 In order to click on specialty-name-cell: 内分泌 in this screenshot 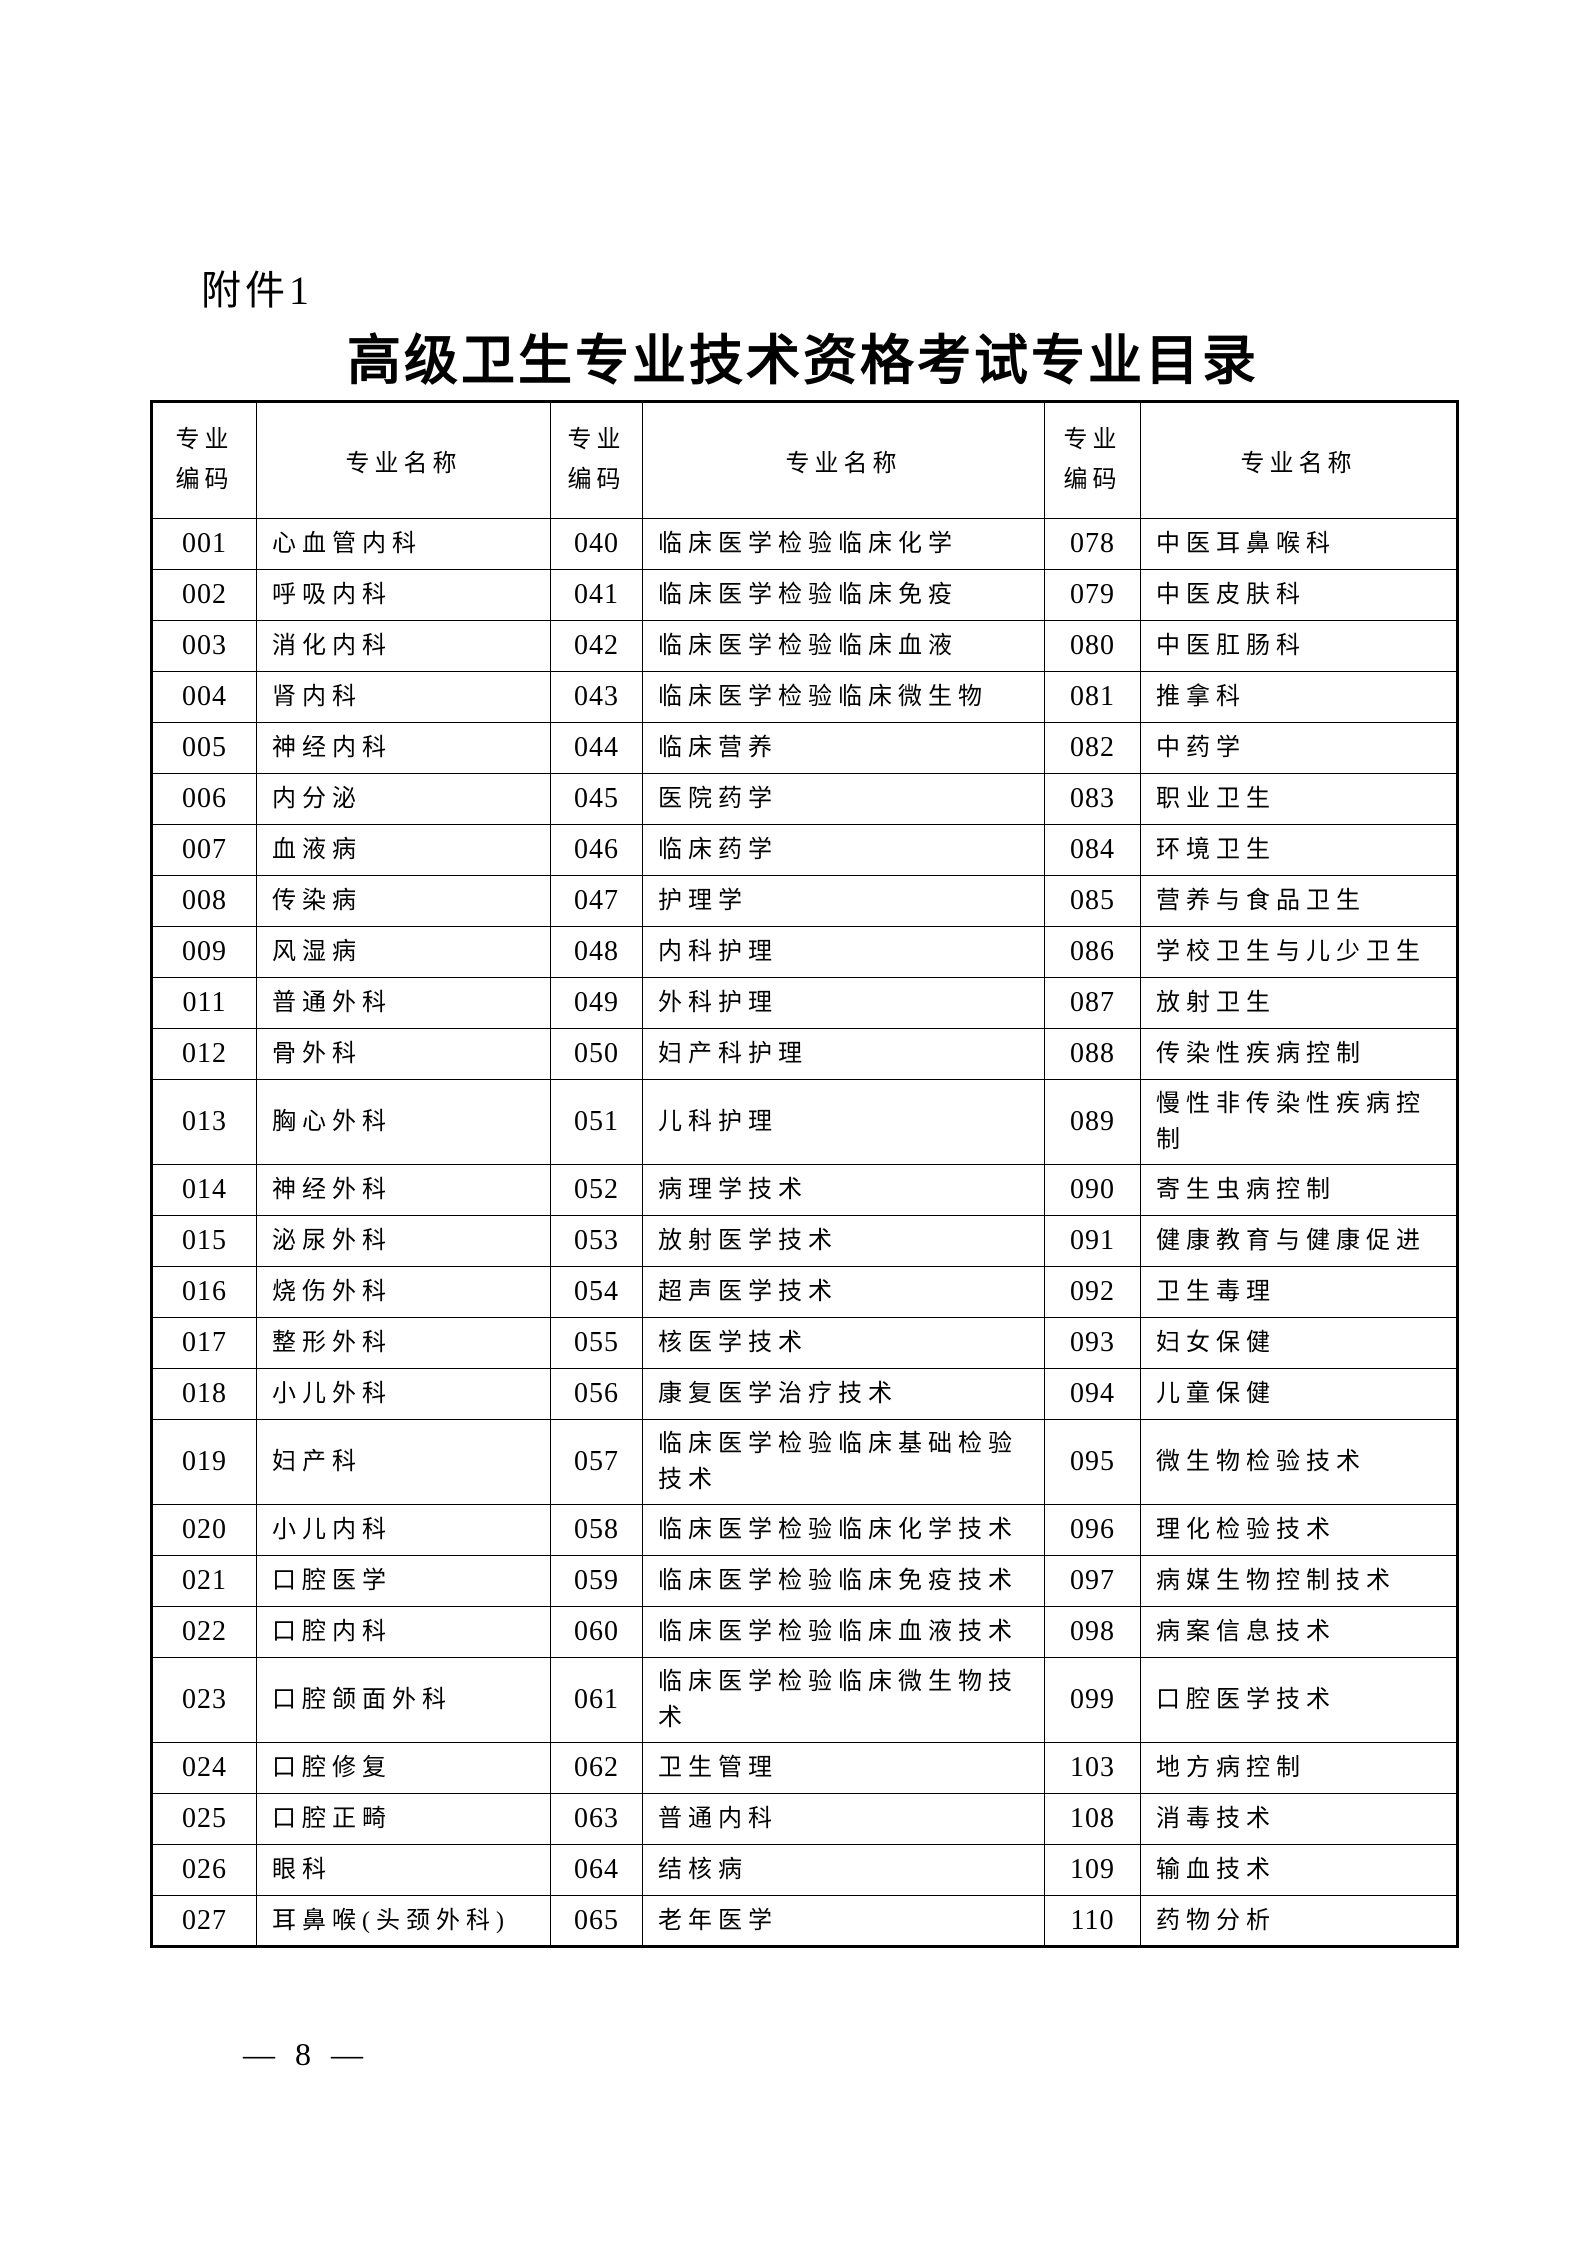, I will do `click(403, 799)`.